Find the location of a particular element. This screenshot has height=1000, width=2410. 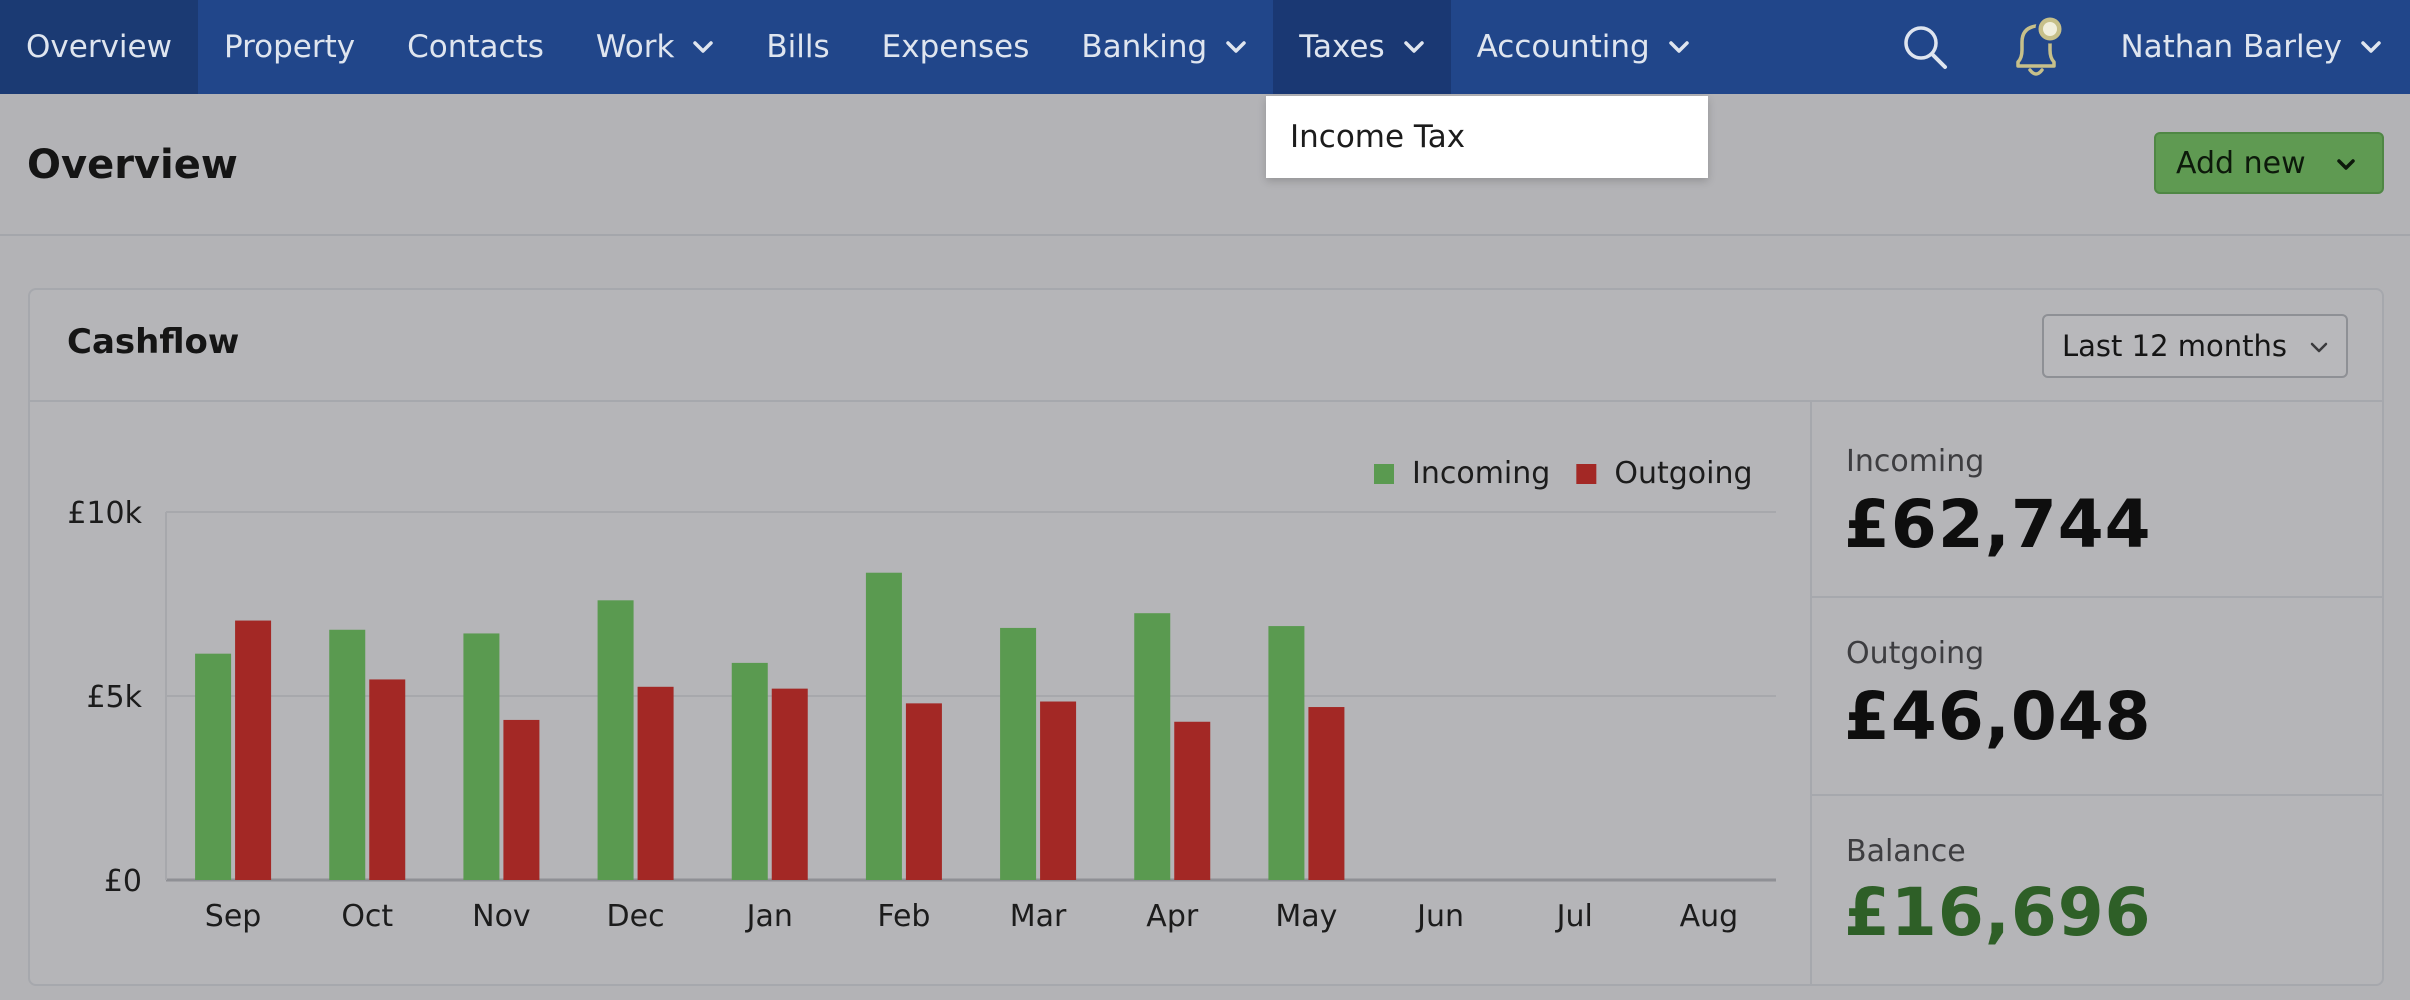

legend-label-incoming: Incoming is located at coordinates (1481, 473).